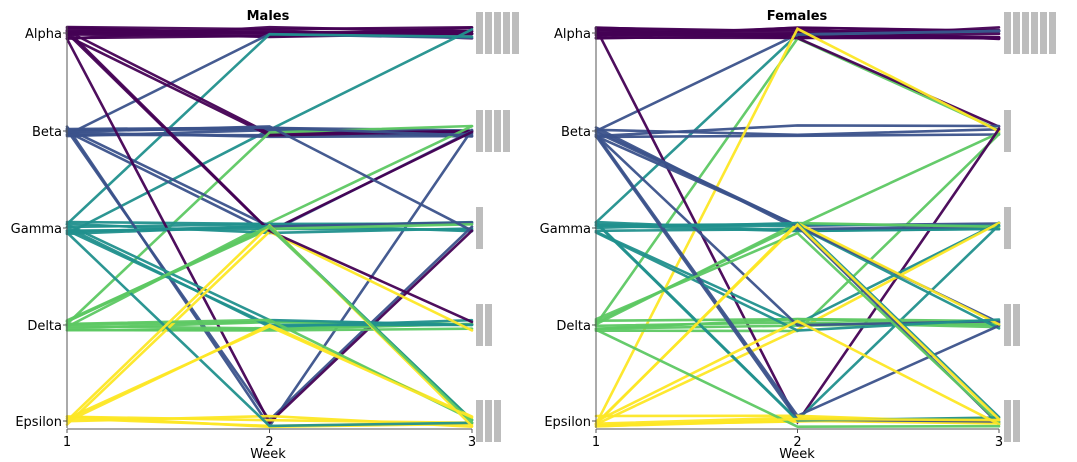 This screenshot has height=462, width=1077. Describe the element at coordinates (268, 16) in the screenshot. I see `chart-title: Males` at that location.